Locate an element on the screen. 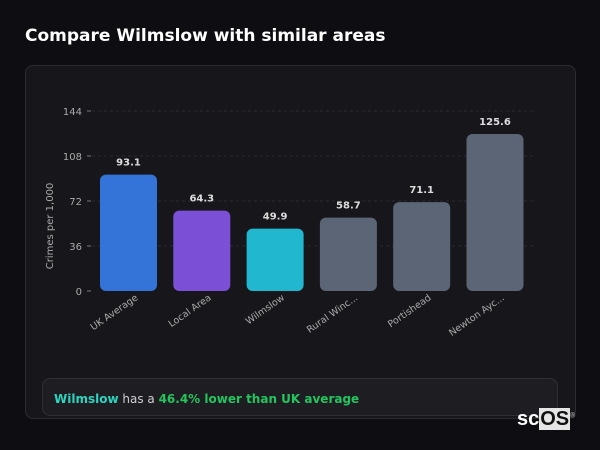 The height and width of the screenshot is (450, 600). data-label: 58.7 is located at coordinates (348, 206).